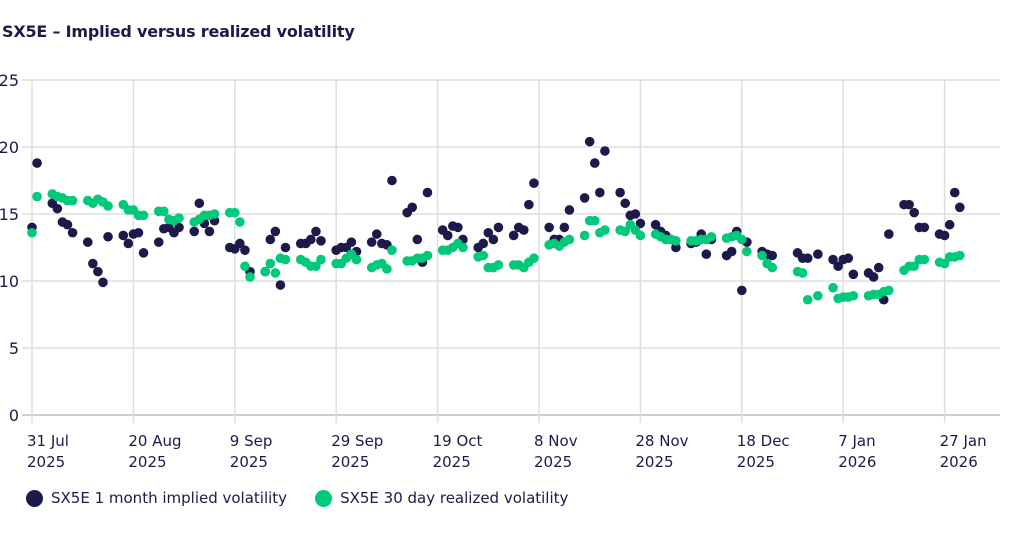 This screenshot has height=536, width=1024. Describe the element at coordinates (963, 441) in the screenshot. I see `x-tick-label: 27 Jan` at that location.